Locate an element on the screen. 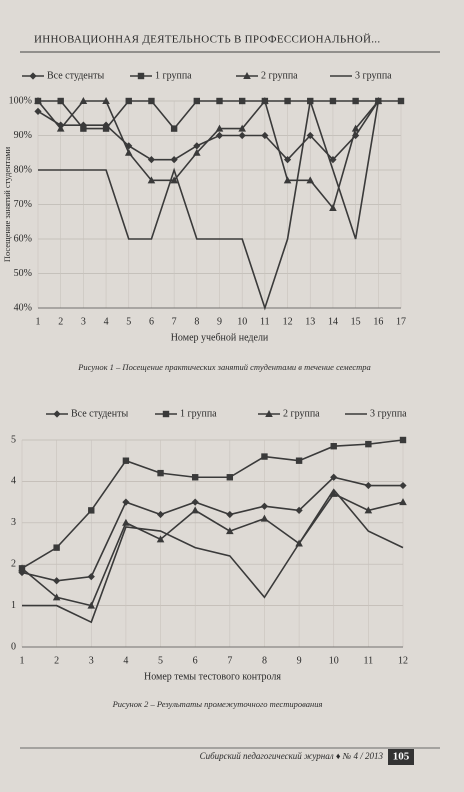 The image size is (464, 792). x-tick-label: 12 is located at coordinates (288, 321).